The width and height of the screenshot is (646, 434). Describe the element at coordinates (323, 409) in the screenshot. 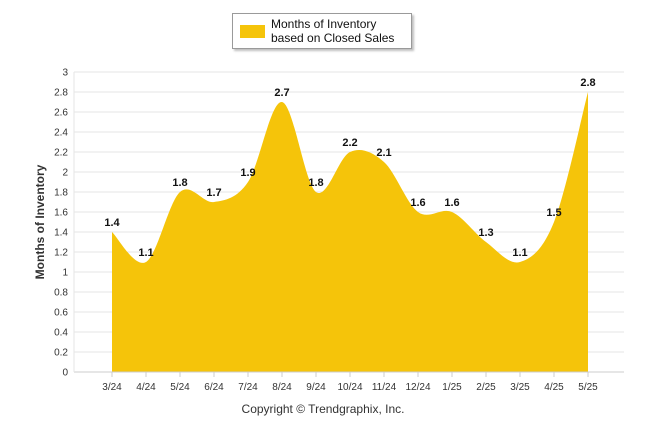

I see `copyright-text: Copyright © Trendgraphix, Inc.` at that location.